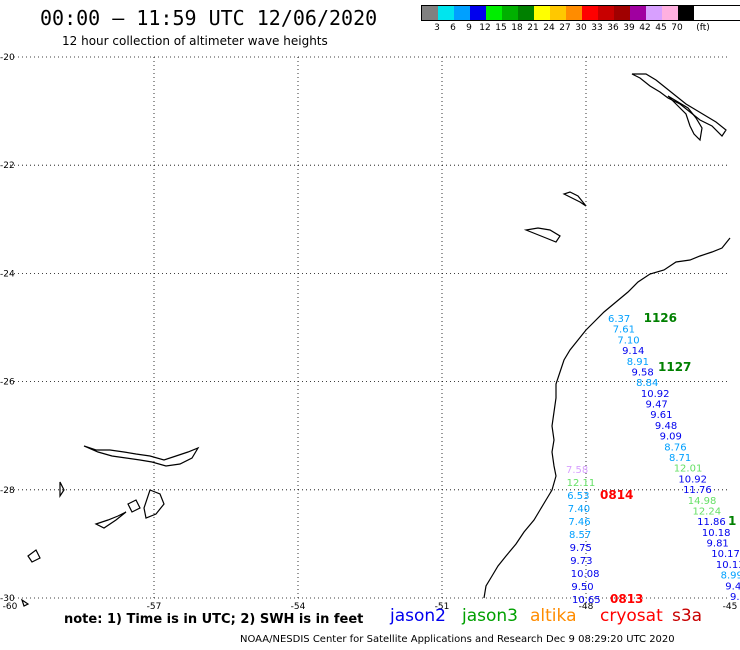 Image resolution: width=740 pixels, height=650 pixels. I want to click on satellite-name: s3a, so click(687, 616).